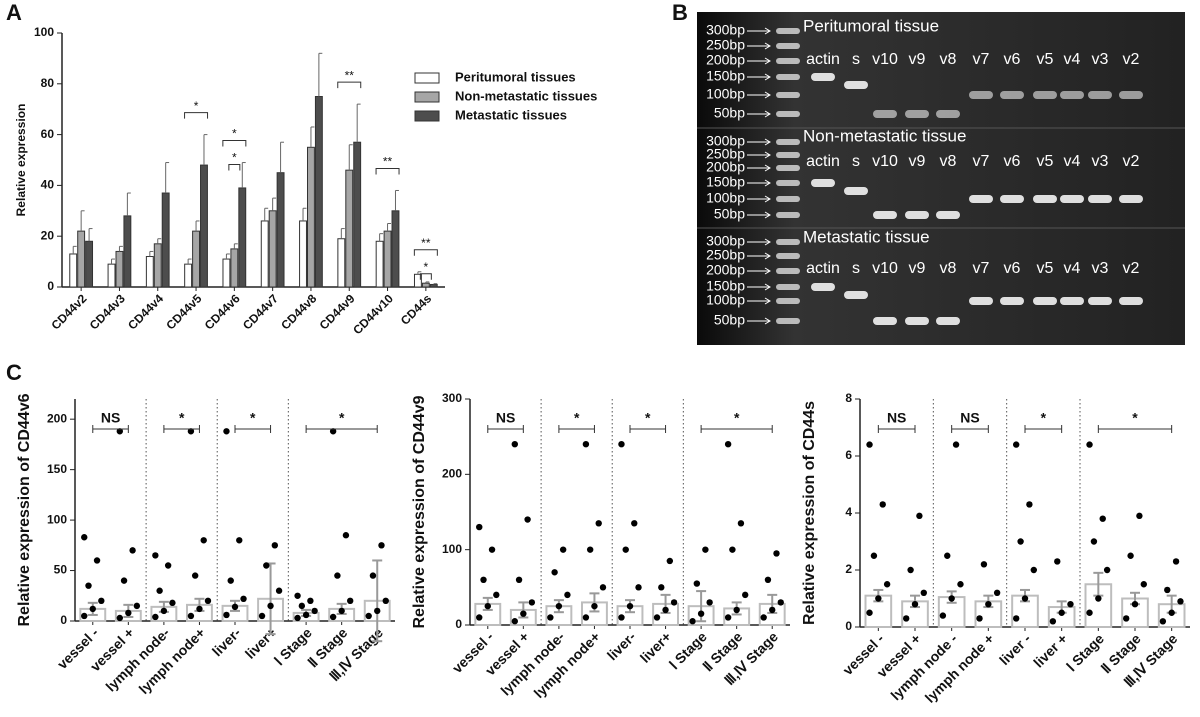 The width and height of the screenshot is (1200, 717). What do you see at coordinates (948, 268) in the screenshot?
I see `lane-label: v8` at bounding box center [948, 268].